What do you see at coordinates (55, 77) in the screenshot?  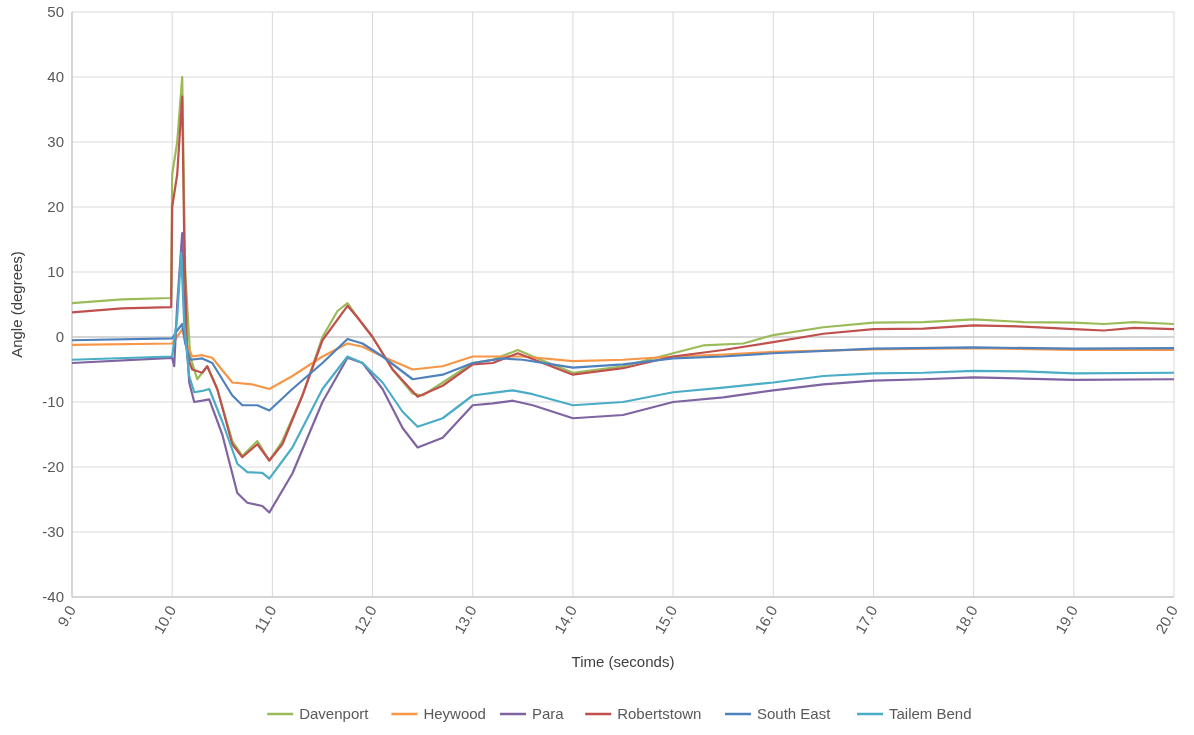 I see `y-tick-label: 40` at bounding box center [55, 77].